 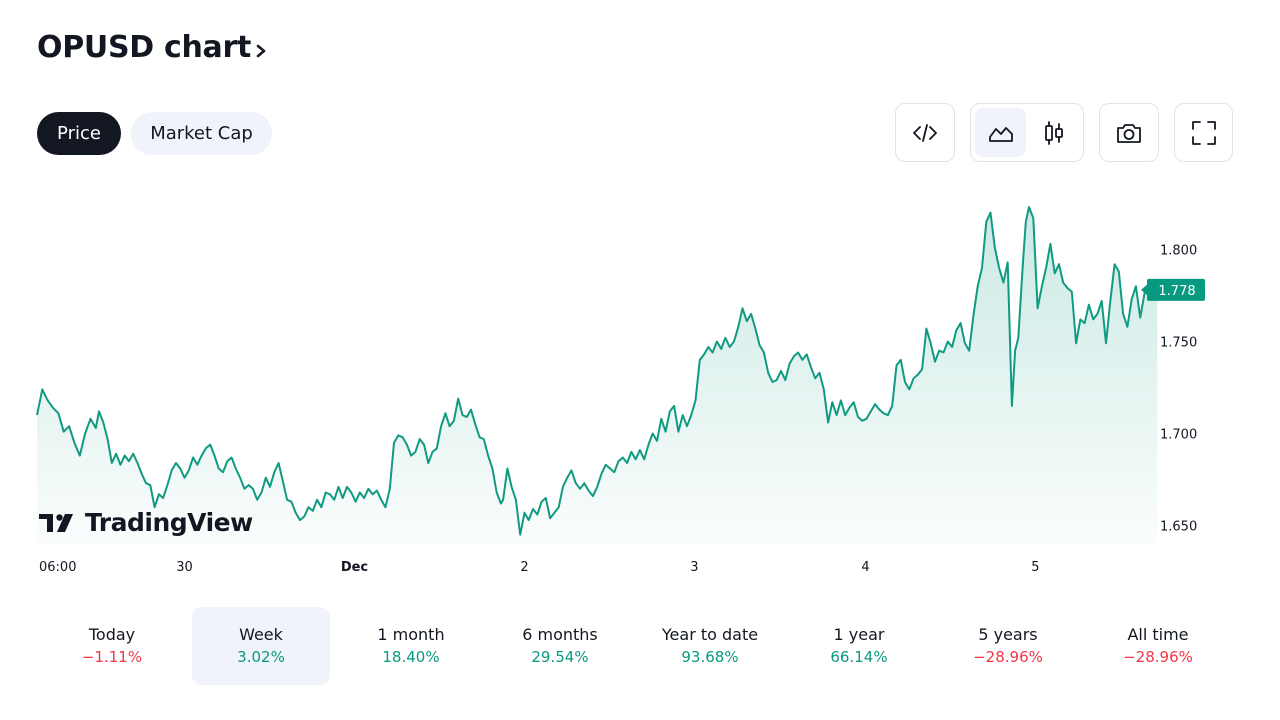 I want to click on x-tick-label: 2, so click(x=524, y=567).